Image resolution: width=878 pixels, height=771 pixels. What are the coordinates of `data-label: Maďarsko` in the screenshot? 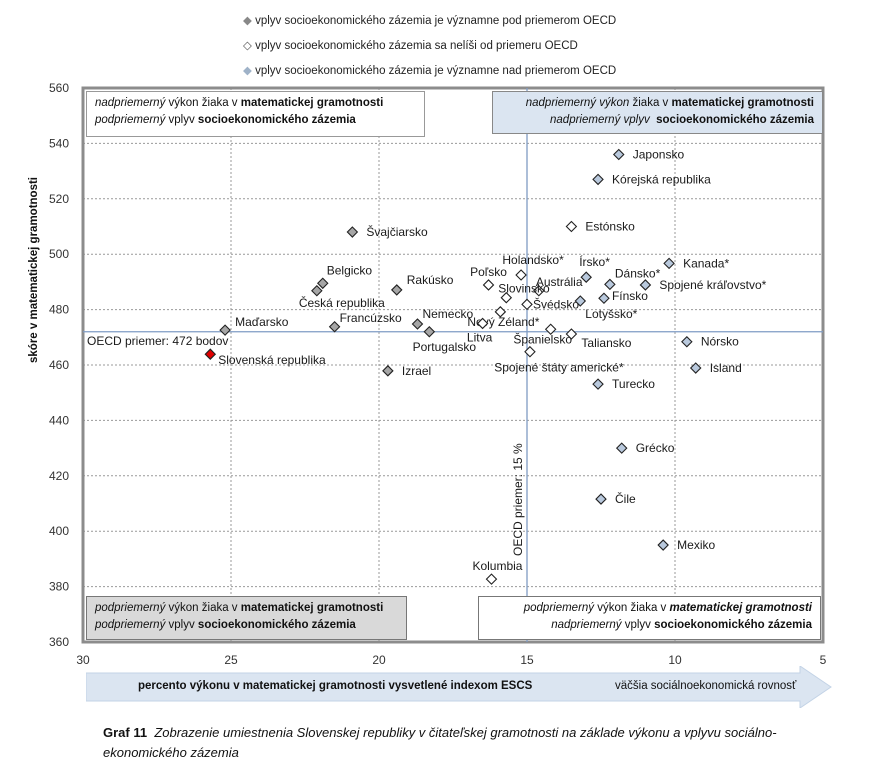 It's located at (262, 322).